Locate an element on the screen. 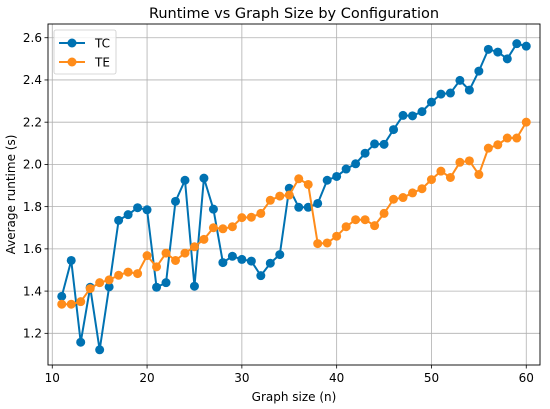 The height and width of the screenshot is (409, 550). x-tick-label: 60 is located at coordinates (526, 378).